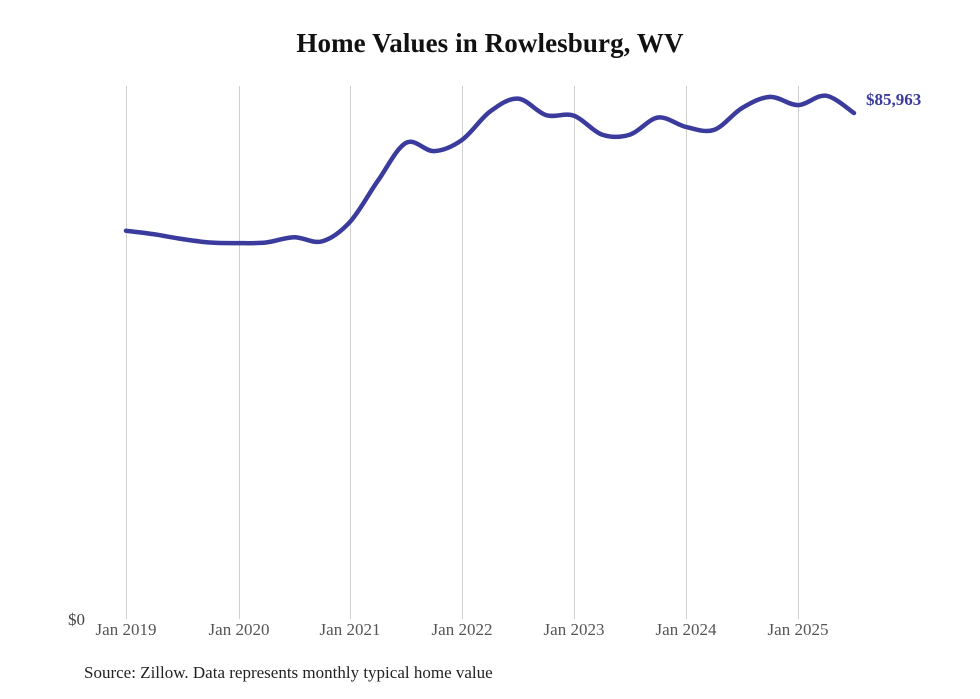 The height and width of the screenshot is (699, 980). Describe the element at coordinates (76, 619) in the screenshot. I see `y-axis-zero-label: $0` at that location.